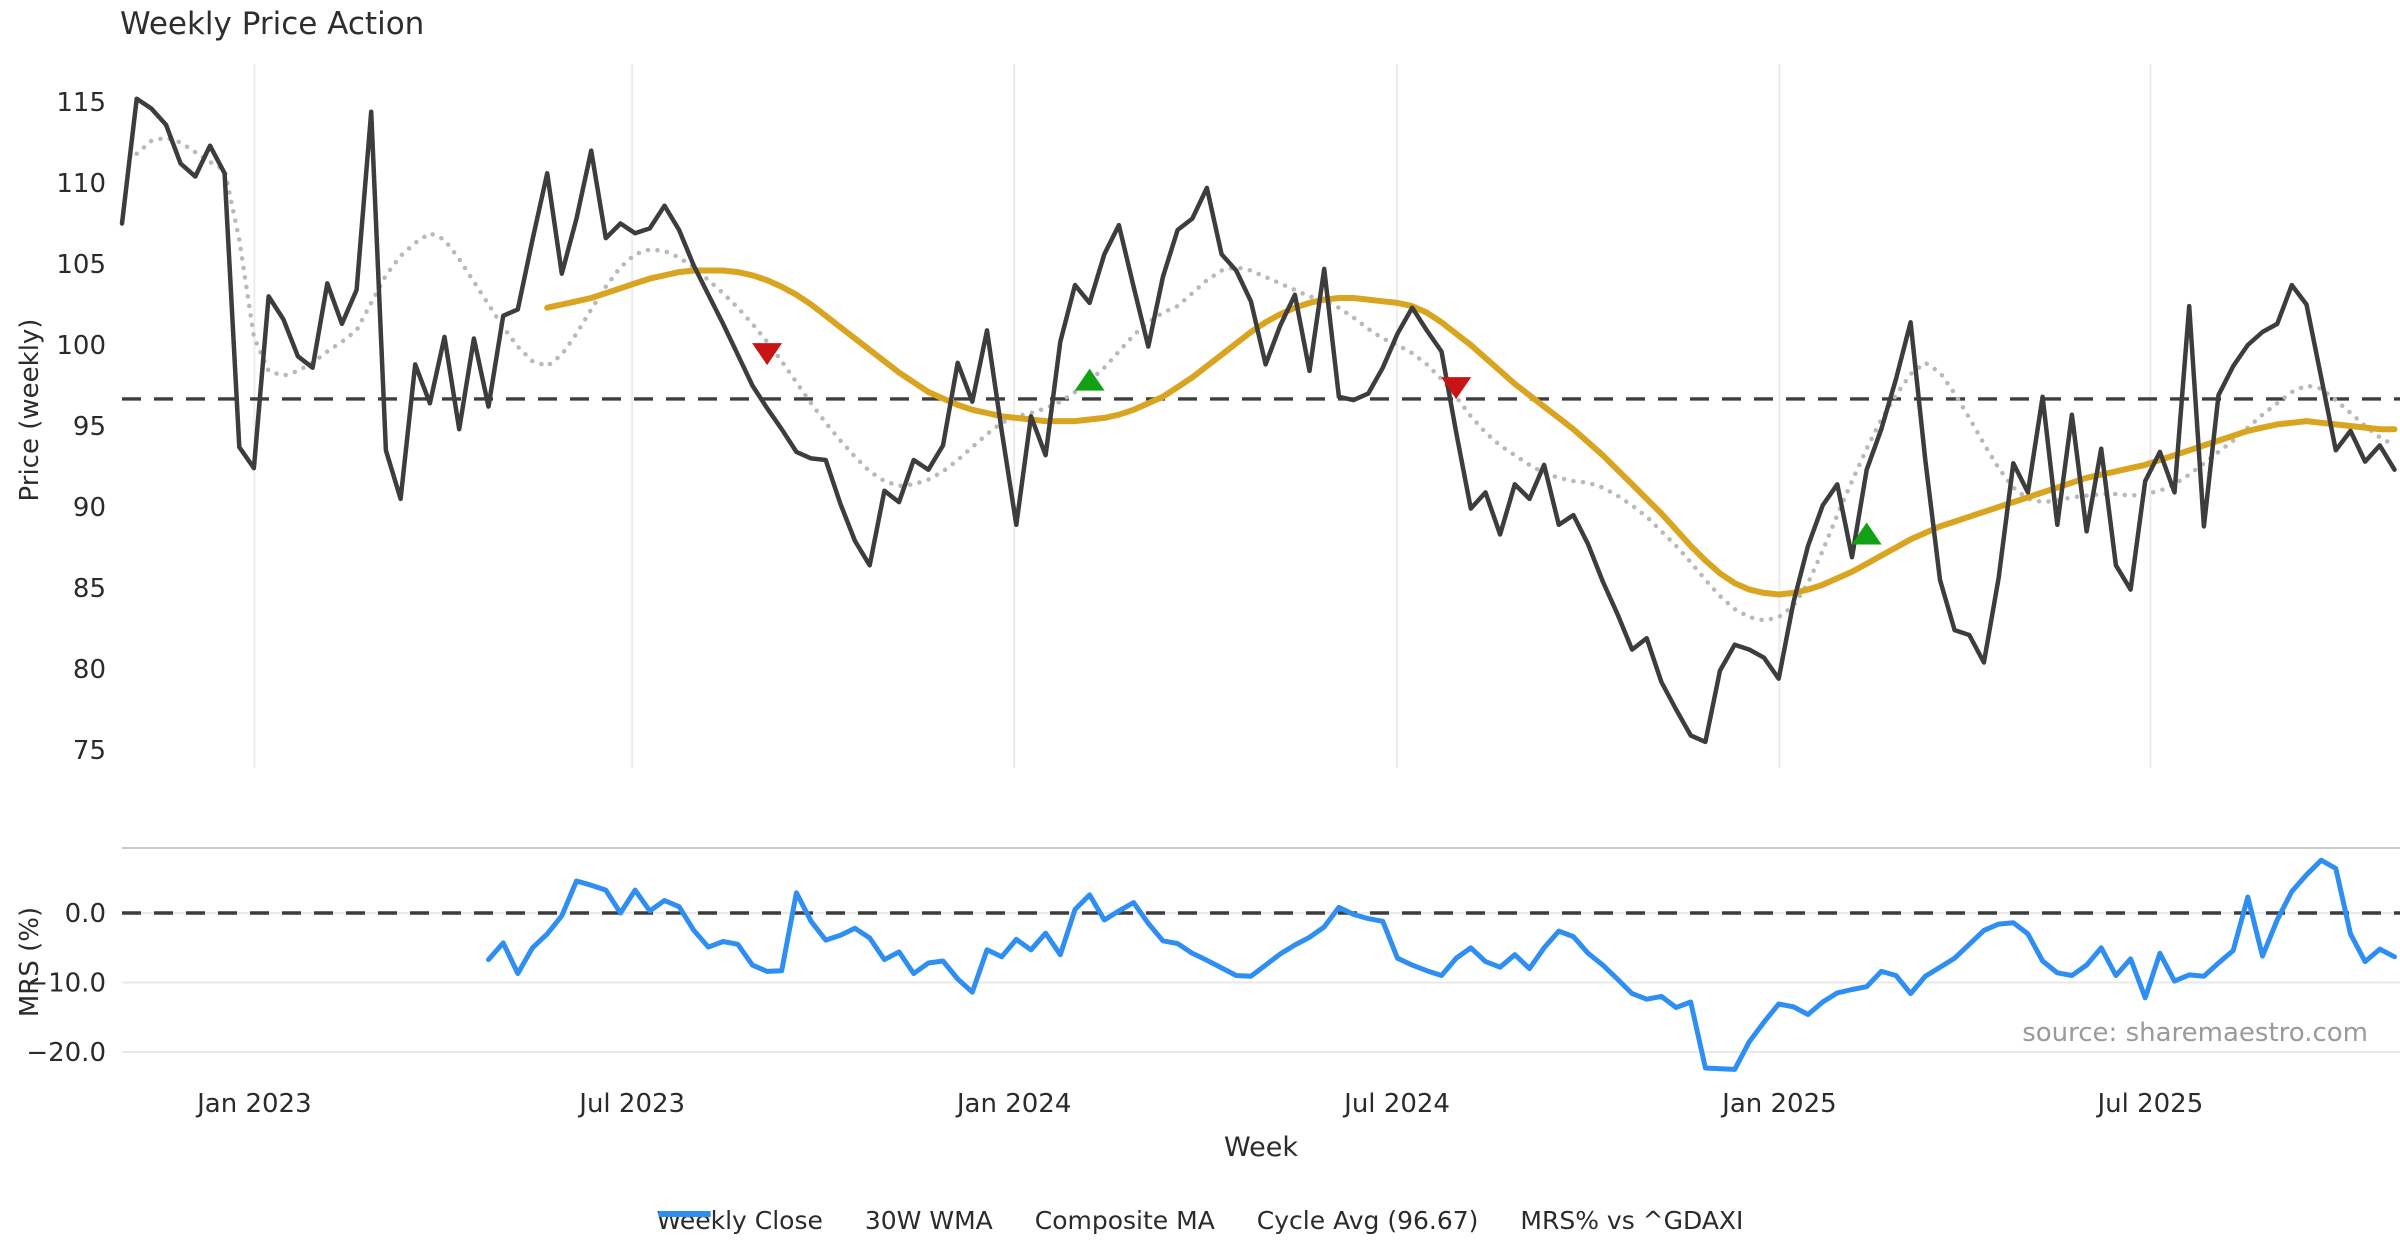 This screenshot has height=1260, width=2400. Describe the element at coordinates (81, 346) in the screenshot. I see `price-ytick-label: 100` at that location.